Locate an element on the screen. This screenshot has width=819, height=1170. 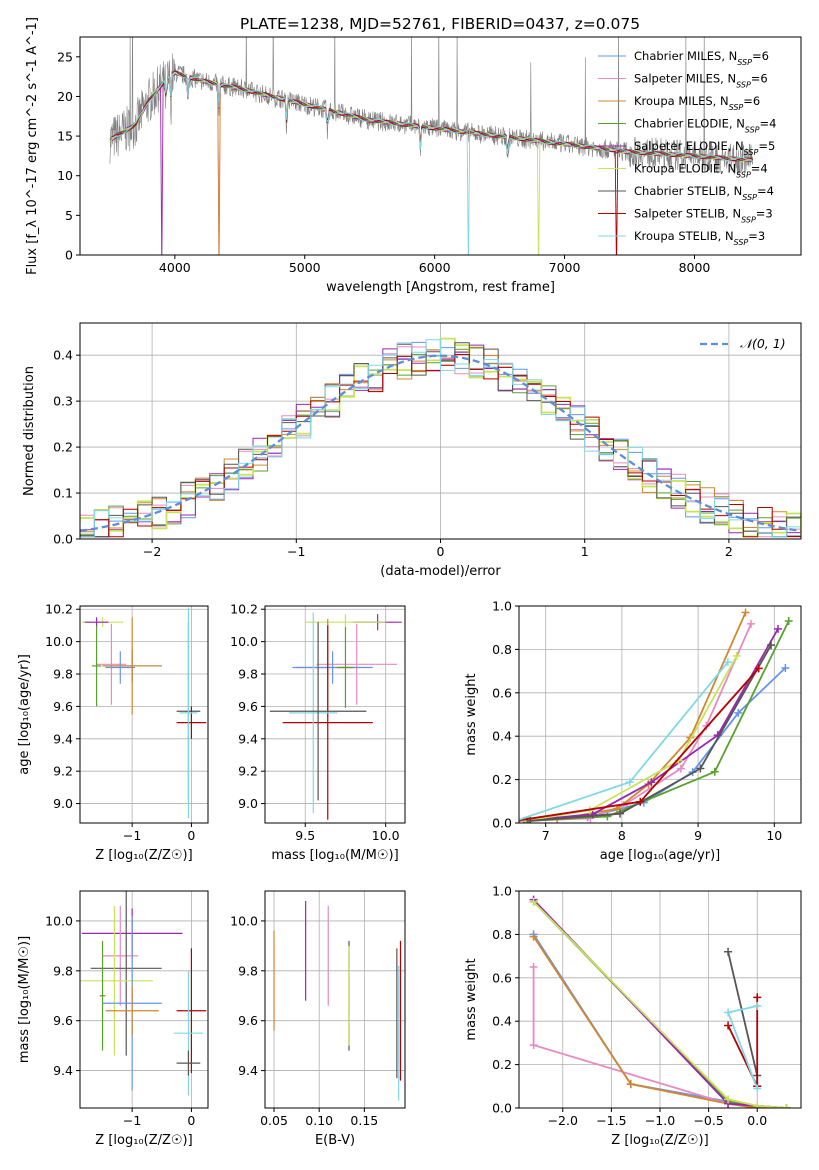
spectrum-model-line is located at coordinates (431, 163).